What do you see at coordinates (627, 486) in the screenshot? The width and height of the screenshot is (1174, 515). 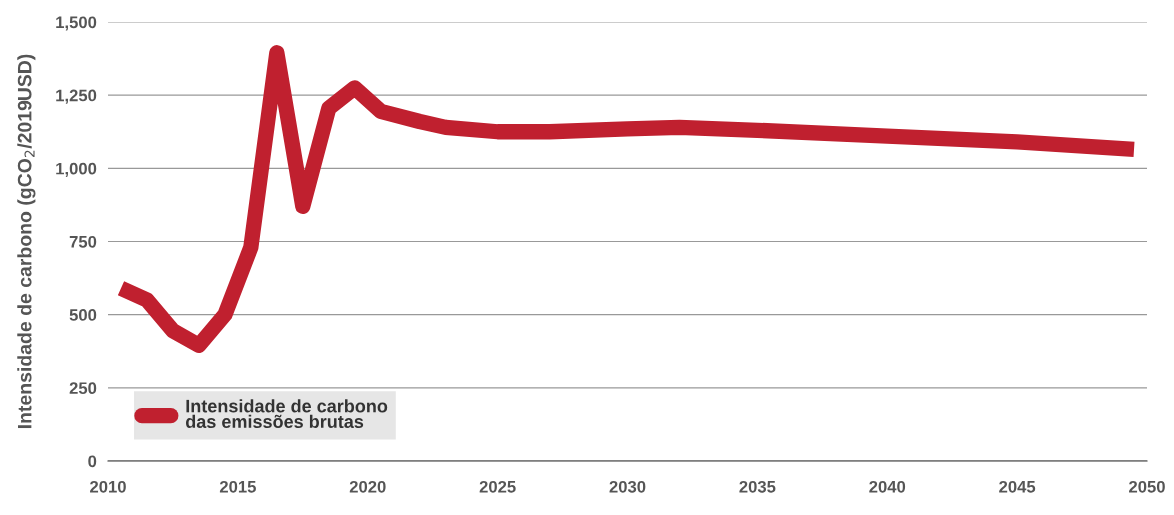 I see `x-tick-label: 2030` at bounding box center [627, 486].